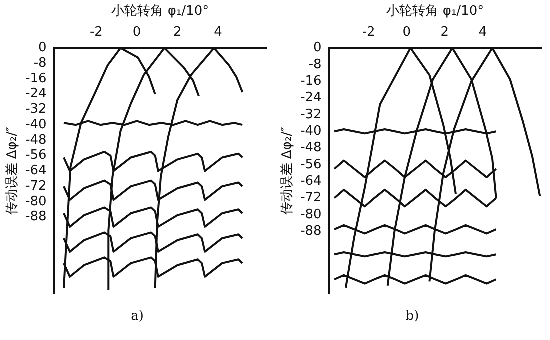 The image size is (550, 340). I want to click on text: a), so click(137, 316).